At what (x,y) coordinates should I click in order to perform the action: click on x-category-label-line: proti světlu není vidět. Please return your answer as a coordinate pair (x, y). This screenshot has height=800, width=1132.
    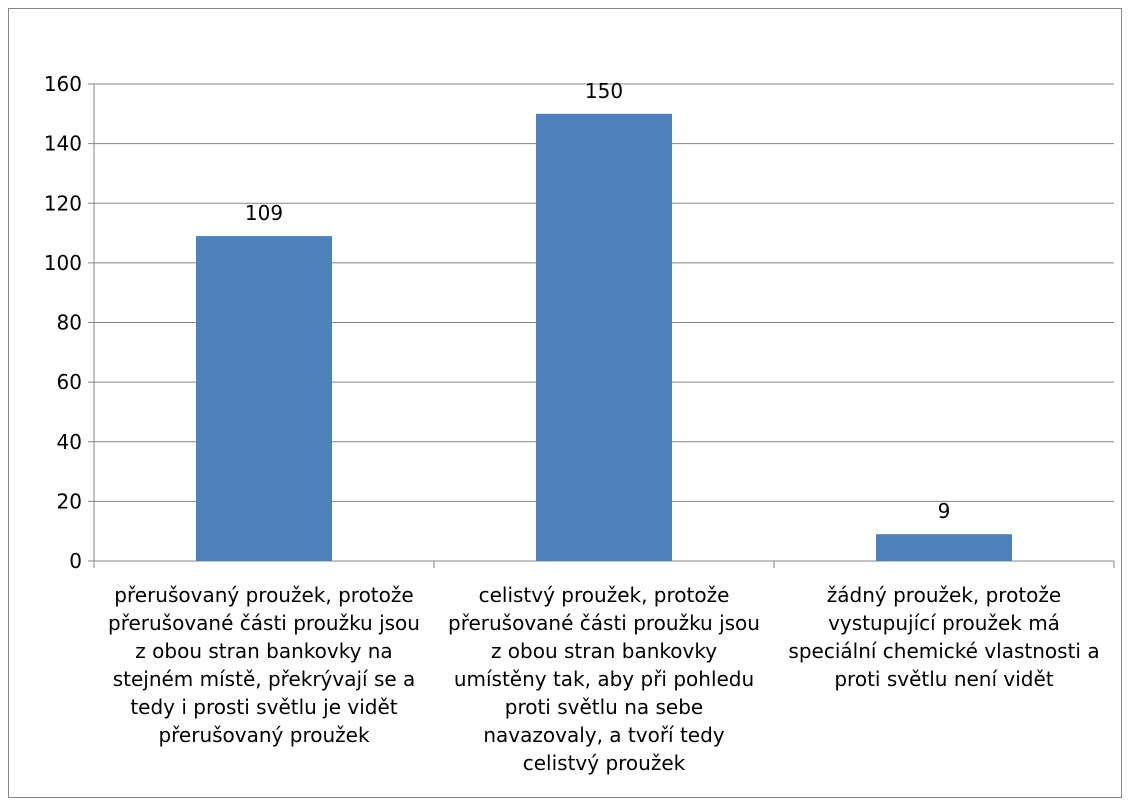
    Looking at the image, I should click on (944, 679).